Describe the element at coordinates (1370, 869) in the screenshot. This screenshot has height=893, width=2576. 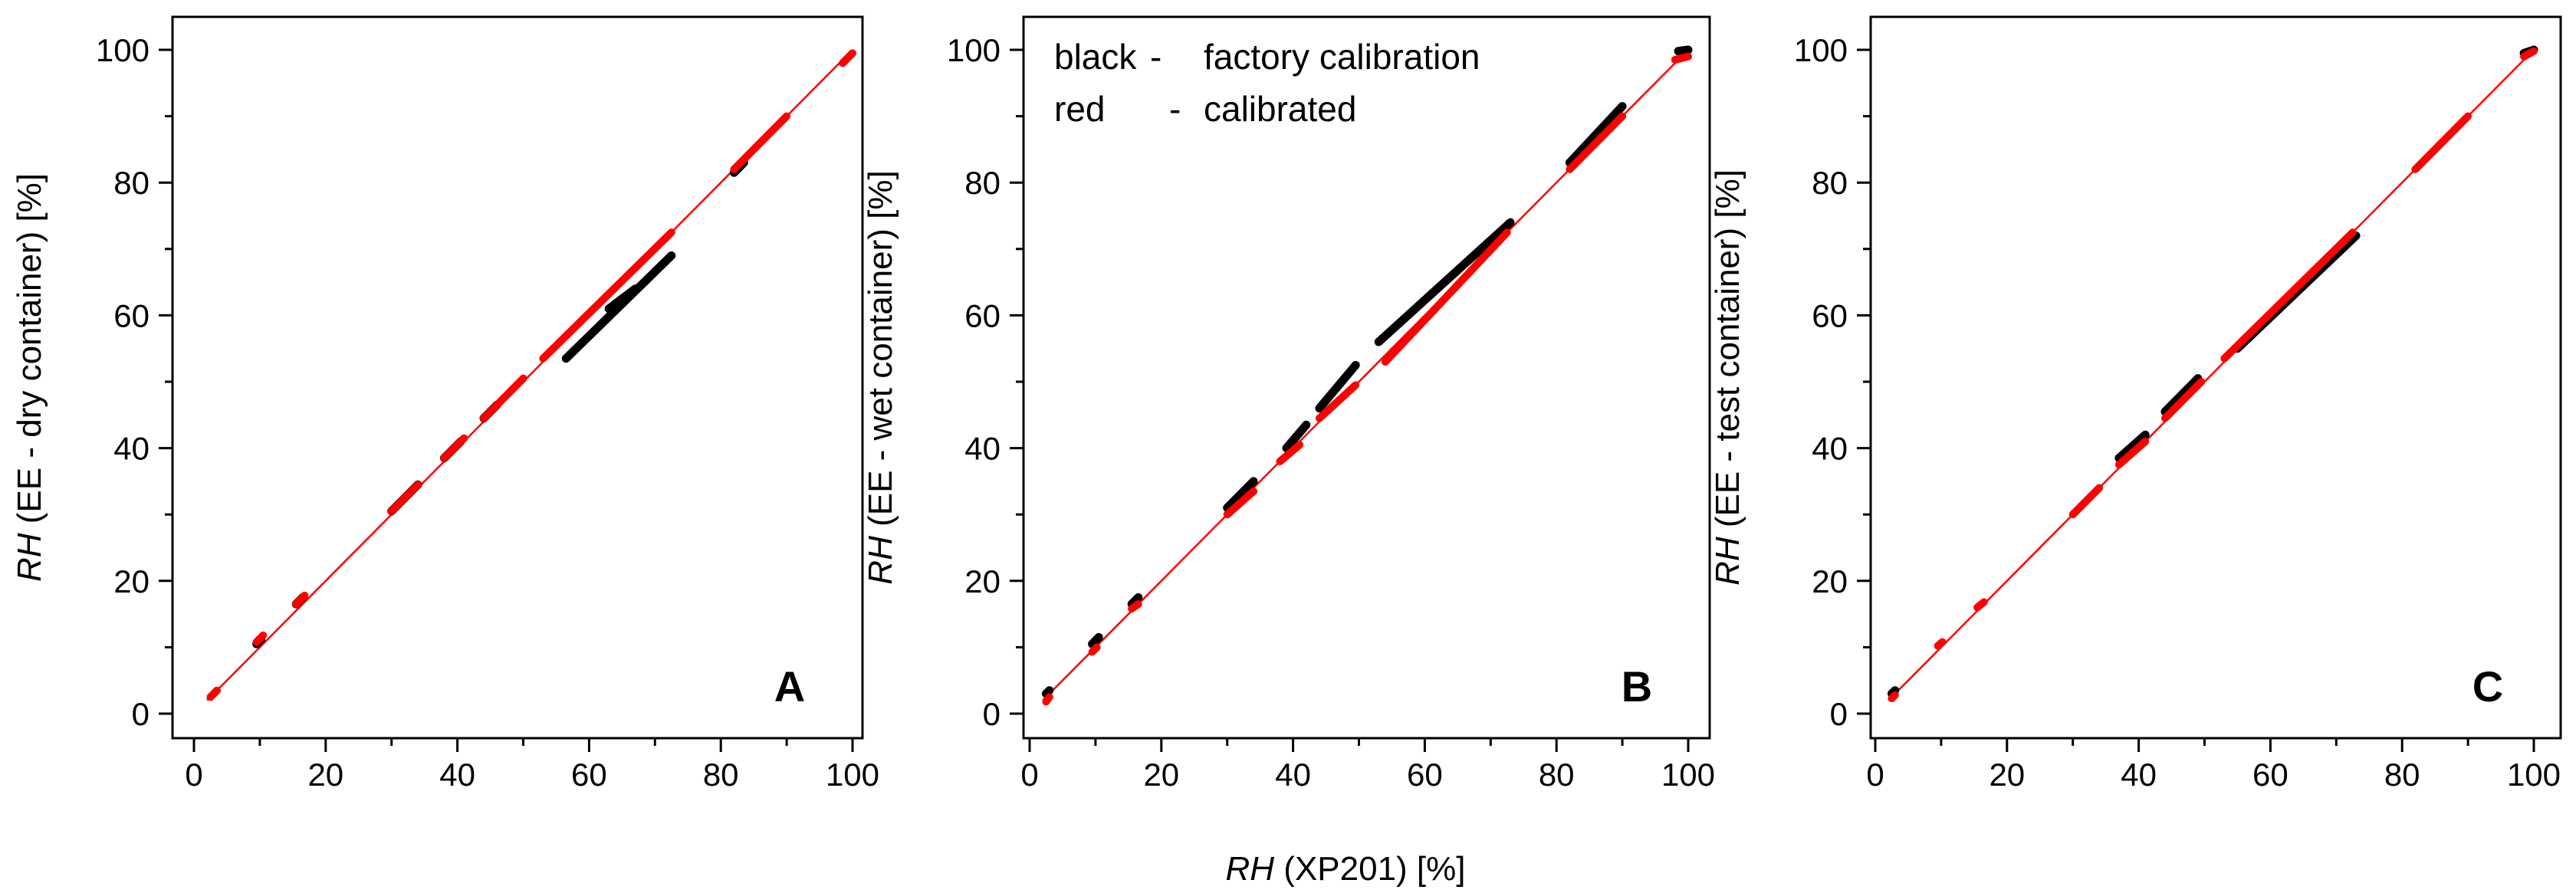
I see `x-axis-title-rest: (XP201) [%]` at that location.